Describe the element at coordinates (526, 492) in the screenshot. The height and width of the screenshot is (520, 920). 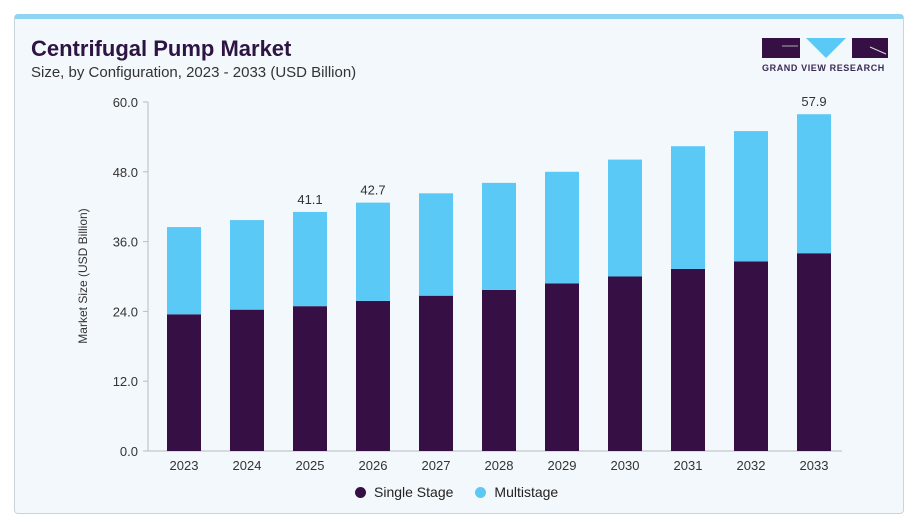
I see `legend-label: Multistage` at that location.